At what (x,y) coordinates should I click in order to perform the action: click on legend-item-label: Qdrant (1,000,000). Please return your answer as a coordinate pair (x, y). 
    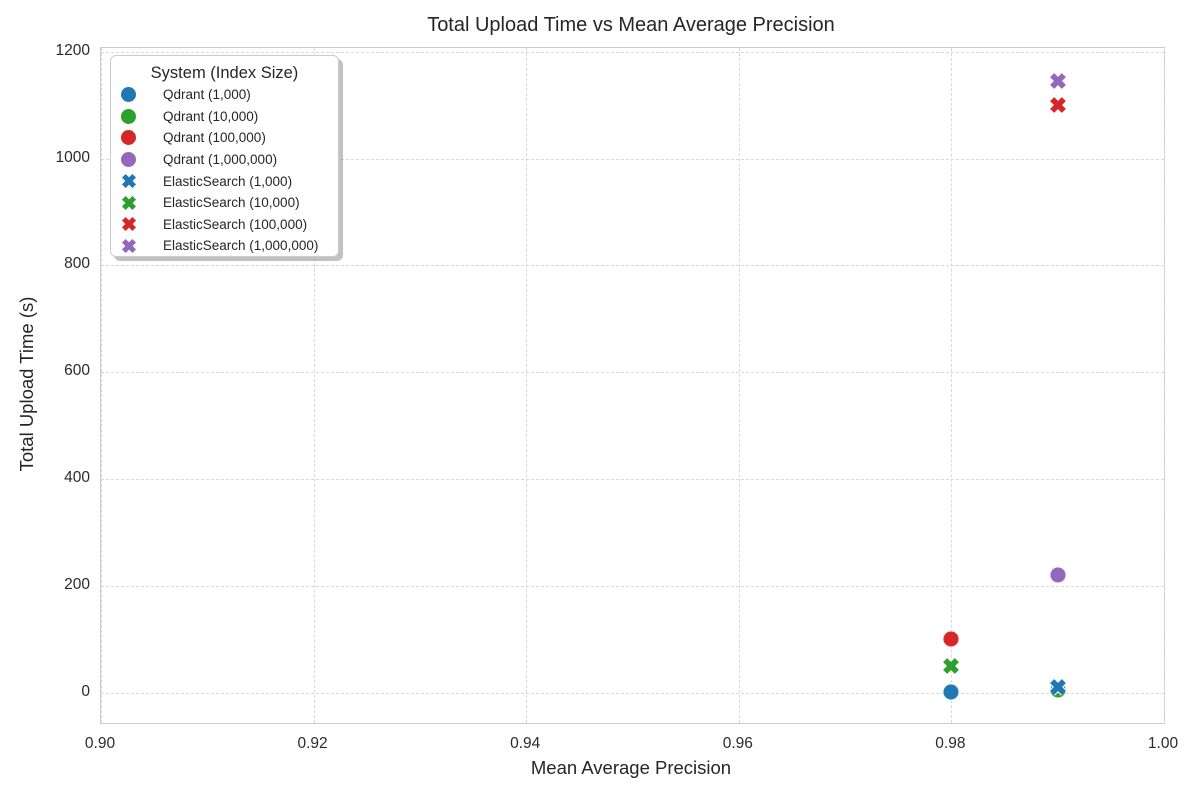
    Looking at the image, I should click on (220, 160).